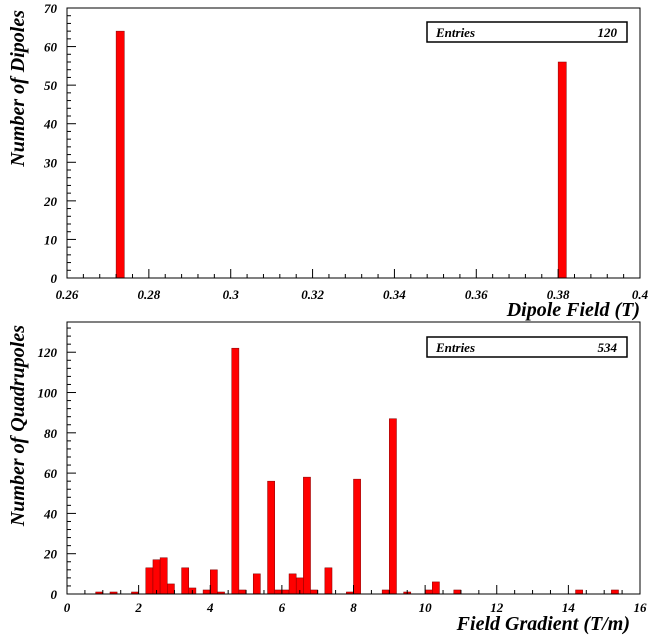 The width and height of the screenshot is (656, 642). I want to click on dipole-y-tick-label: 0, so click(54, 278).